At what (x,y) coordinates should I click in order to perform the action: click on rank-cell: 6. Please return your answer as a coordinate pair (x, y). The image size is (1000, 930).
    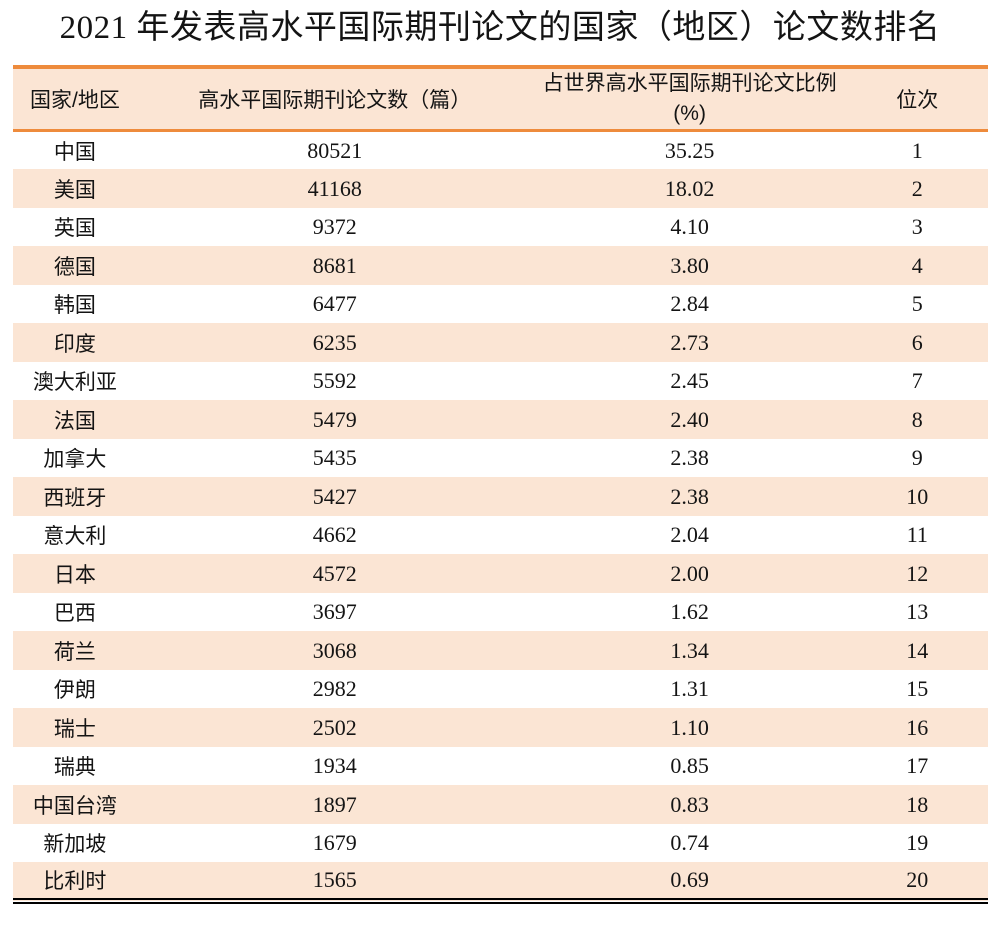
    Looking at the image, I should click on (917, 342).